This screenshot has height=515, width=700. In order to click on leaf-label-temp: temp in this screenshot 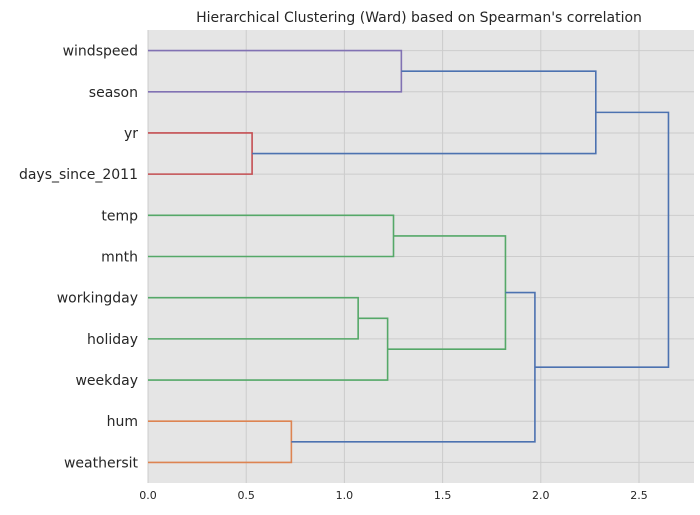, I will do `click(119, 216)`.